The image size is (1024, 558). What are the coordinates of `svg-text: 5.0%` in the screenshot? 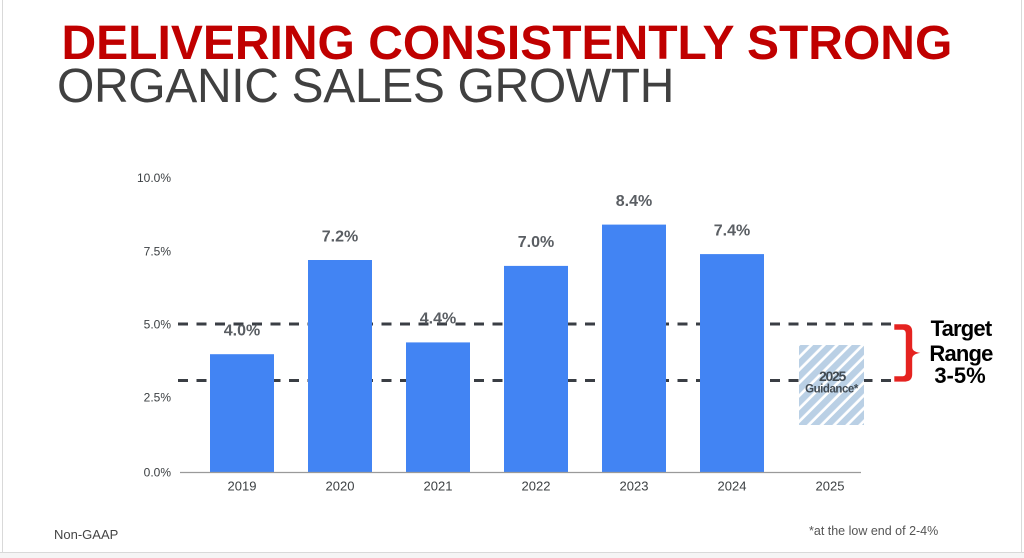 It's located at (158, 324).